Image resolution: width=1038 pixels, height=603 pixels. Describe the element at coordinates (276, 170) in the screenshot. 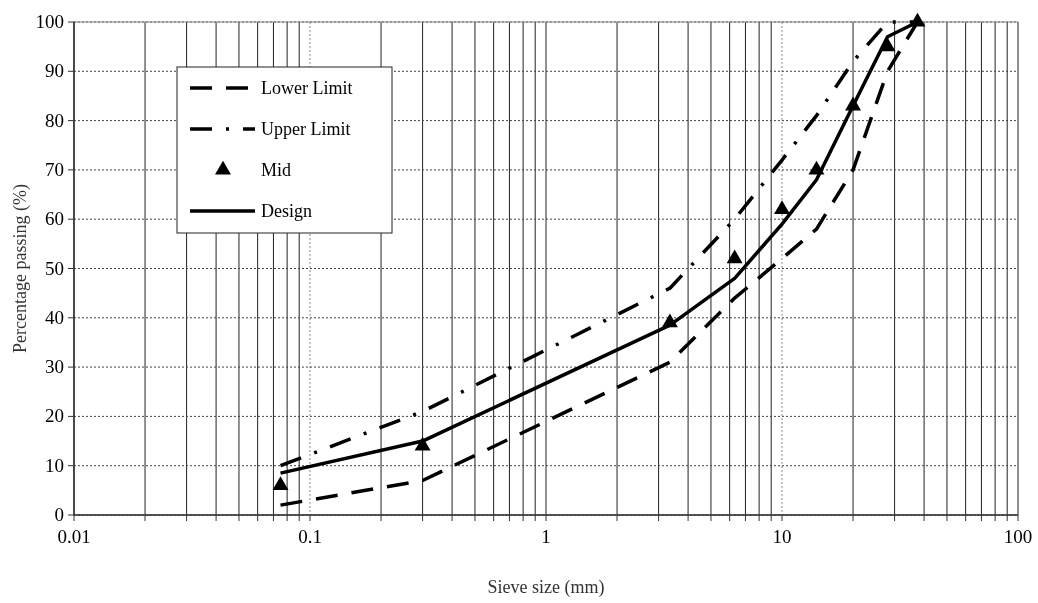

I see `legend-label: Mid` at that location.